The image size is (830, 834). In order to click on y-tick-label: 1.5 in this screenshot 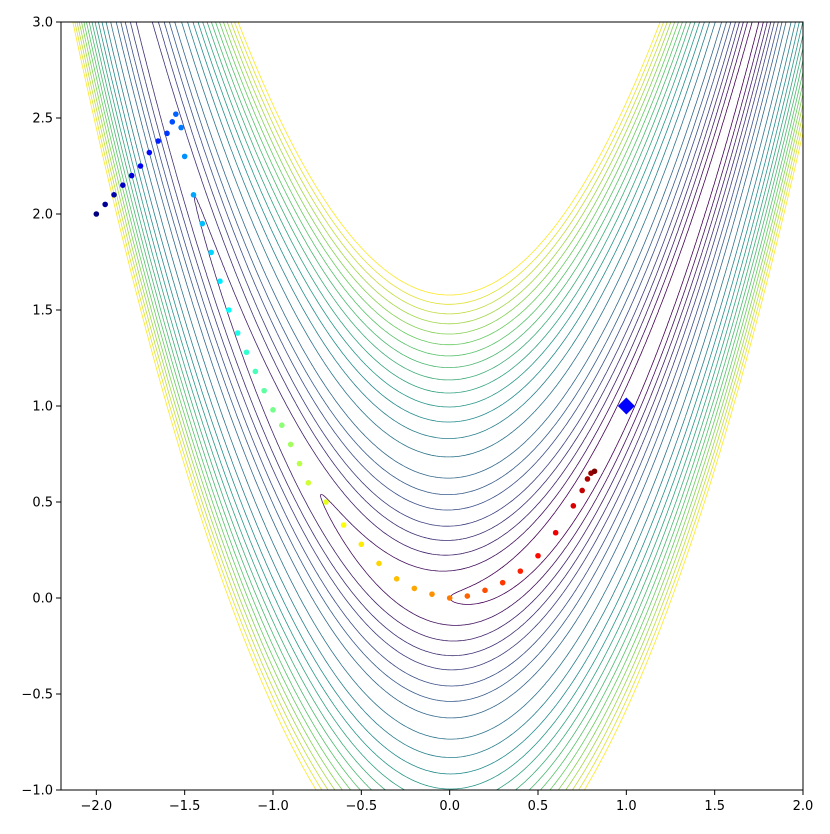, I will do `click(42, 311)`.